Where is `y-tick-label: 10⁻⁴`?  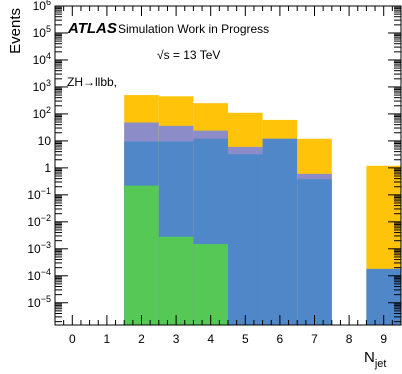 y-tick-label: 10⁻⁴ is located at coordinates (39, 275).